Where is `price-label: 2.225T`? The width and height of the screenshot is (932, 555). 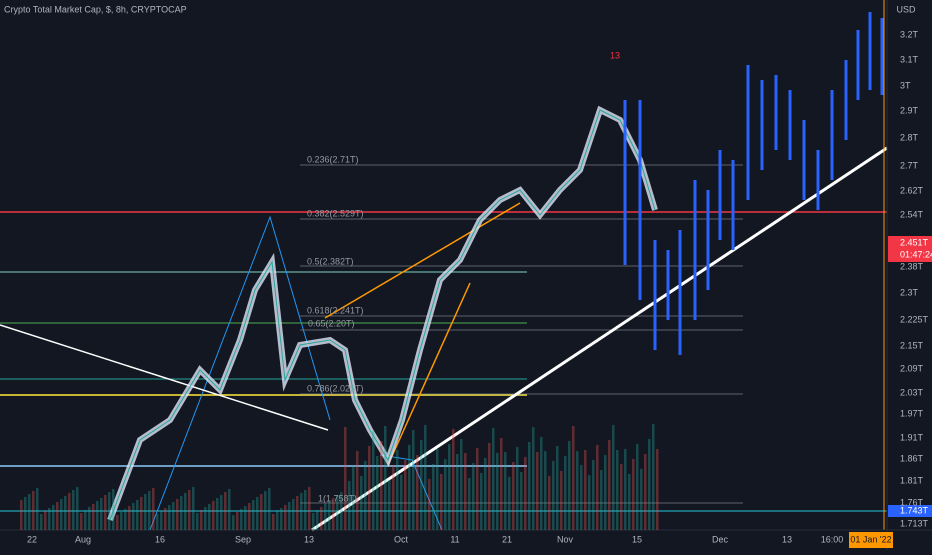
price-label: 2.225T is located at coordinates (914, 319).